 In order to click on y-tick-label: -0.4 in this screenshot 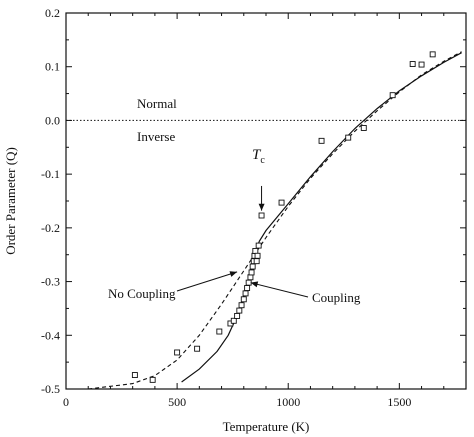, I will do `click(50, 335)`.